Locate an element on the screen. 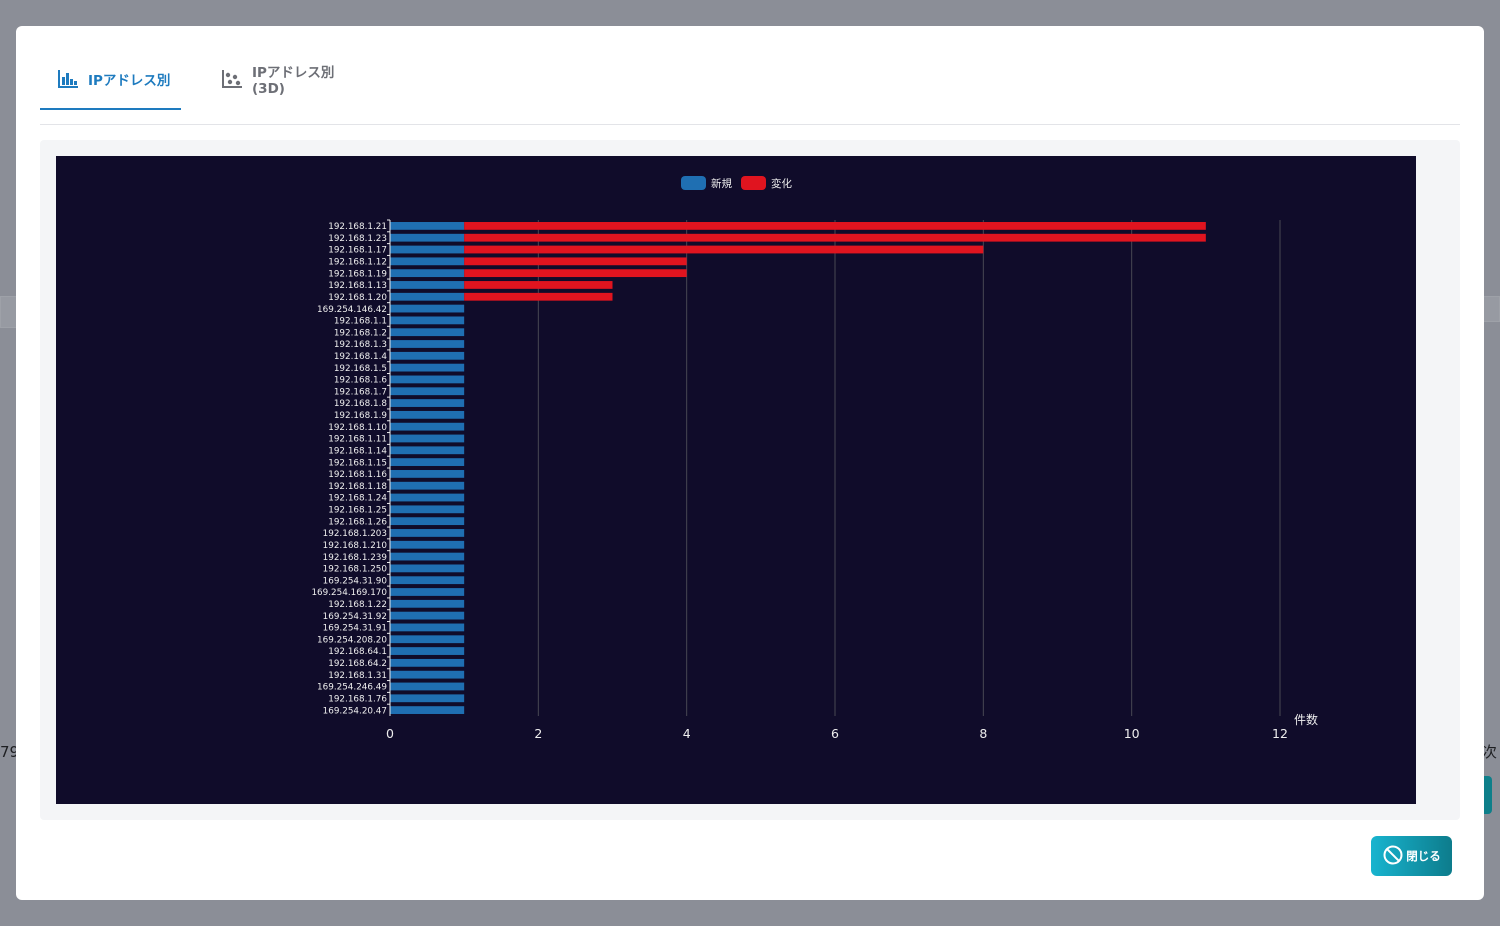  y-tick-label: 169.254.31.92 is located at coordinates (355, 617).